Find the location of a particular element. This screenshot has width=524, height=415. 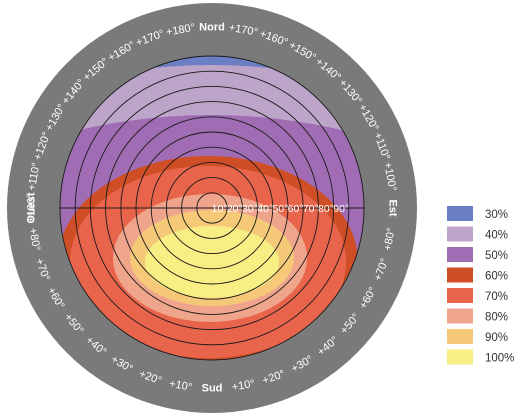

azimuth-label: +180° is located at coordinates (180, 30).